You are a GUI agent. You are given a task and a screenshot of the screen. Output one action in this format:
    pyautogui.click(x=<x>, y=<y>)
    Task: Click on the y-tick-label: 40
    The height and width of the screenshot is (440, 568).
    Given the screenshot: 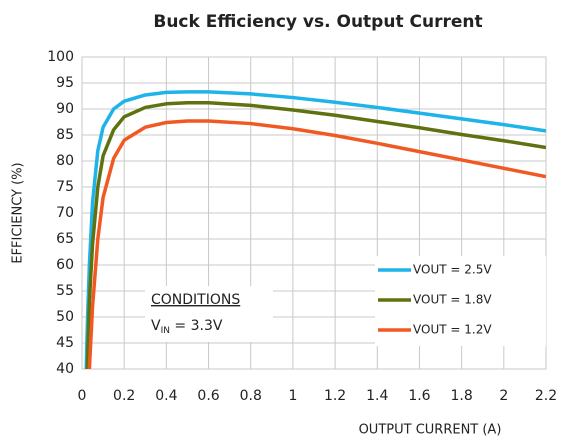 What is the action you would take?
    pyautogui.click(x=65, y=369)
    